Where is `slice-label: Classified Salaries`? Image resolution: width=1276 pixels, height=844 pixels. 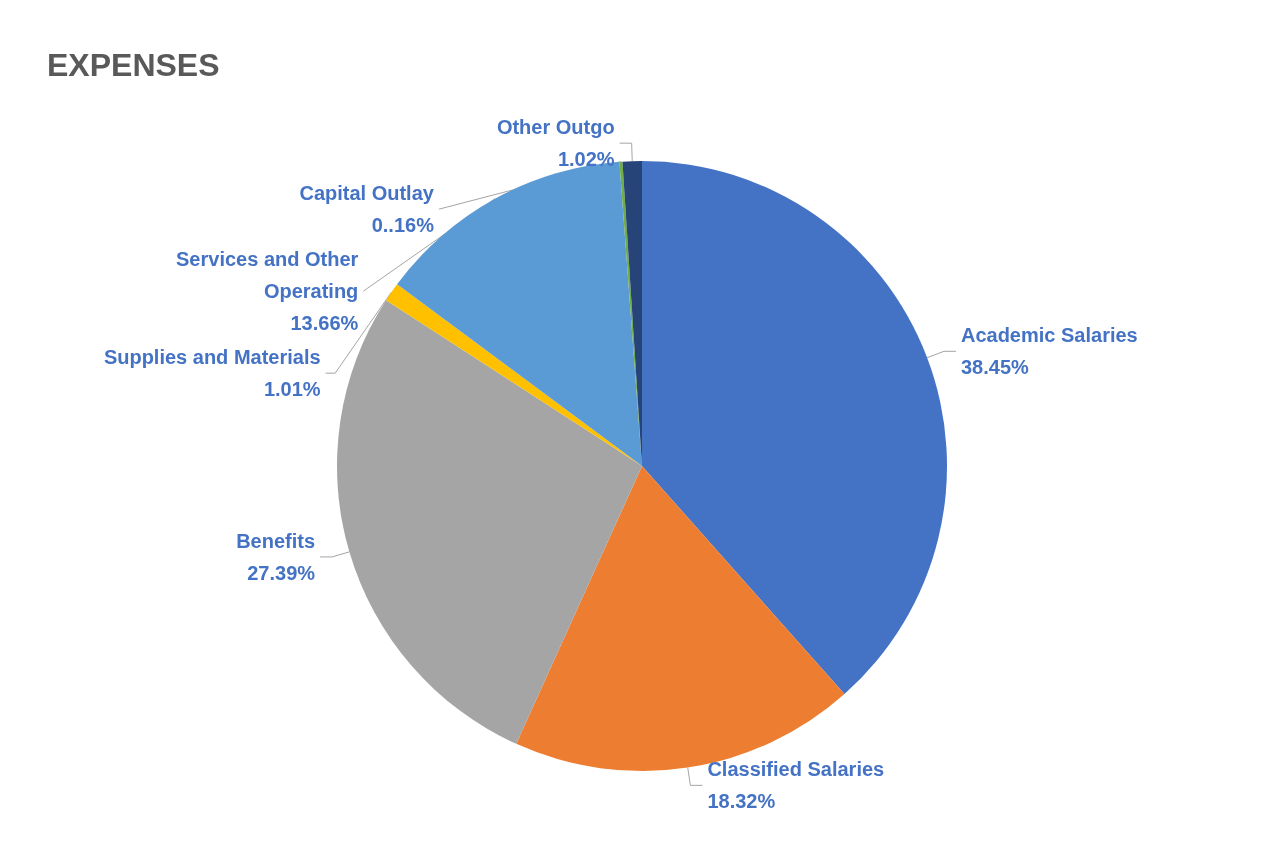 slice-label: Classified Salaries is located at coordinates (796, 769).